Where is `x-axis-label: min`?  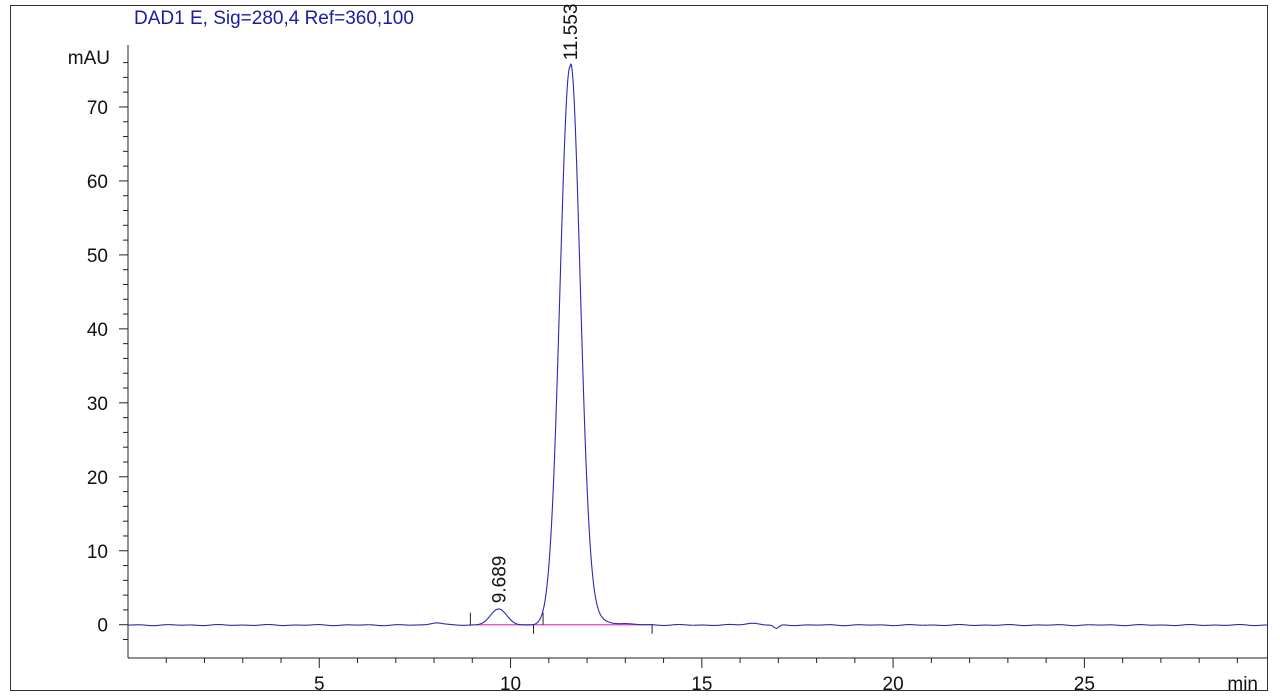
x-axis-label: min is located at coordinates (1242, 684).